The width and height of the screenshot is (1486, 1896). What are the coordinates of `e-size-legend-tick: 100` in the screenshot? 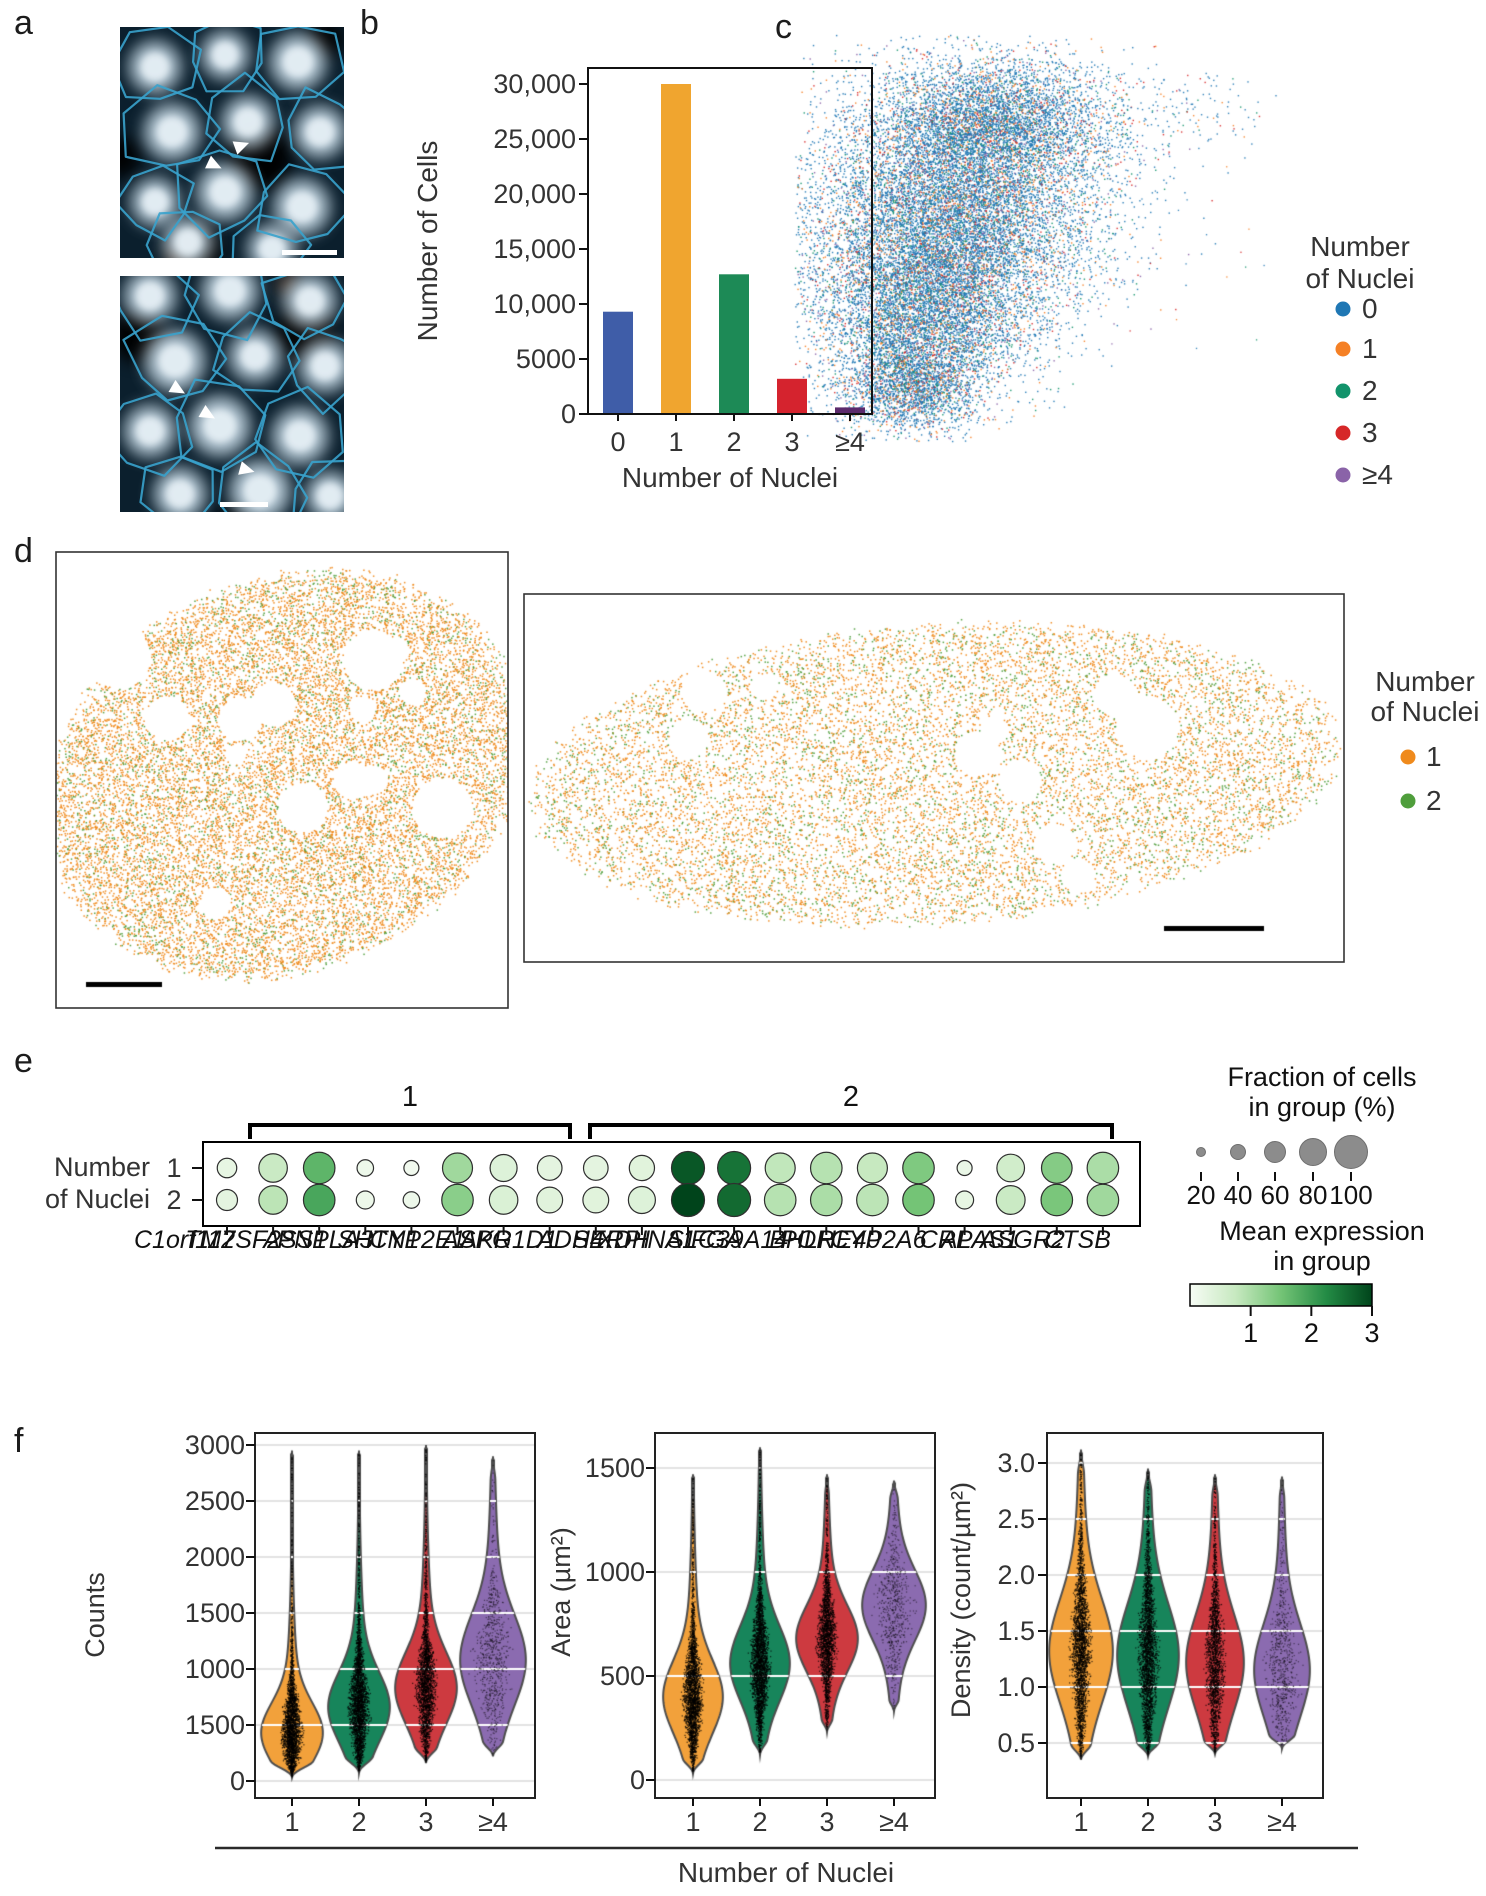 It's located at (1350, 1195).